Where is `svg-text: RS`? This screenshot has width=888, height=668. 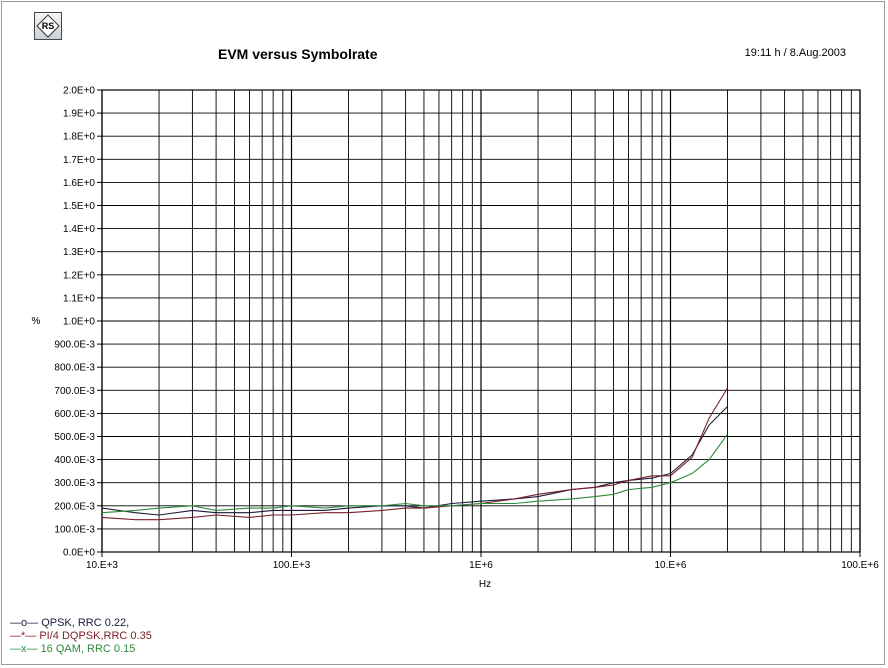 svg-text: RS is located at coordinates (48, 26).